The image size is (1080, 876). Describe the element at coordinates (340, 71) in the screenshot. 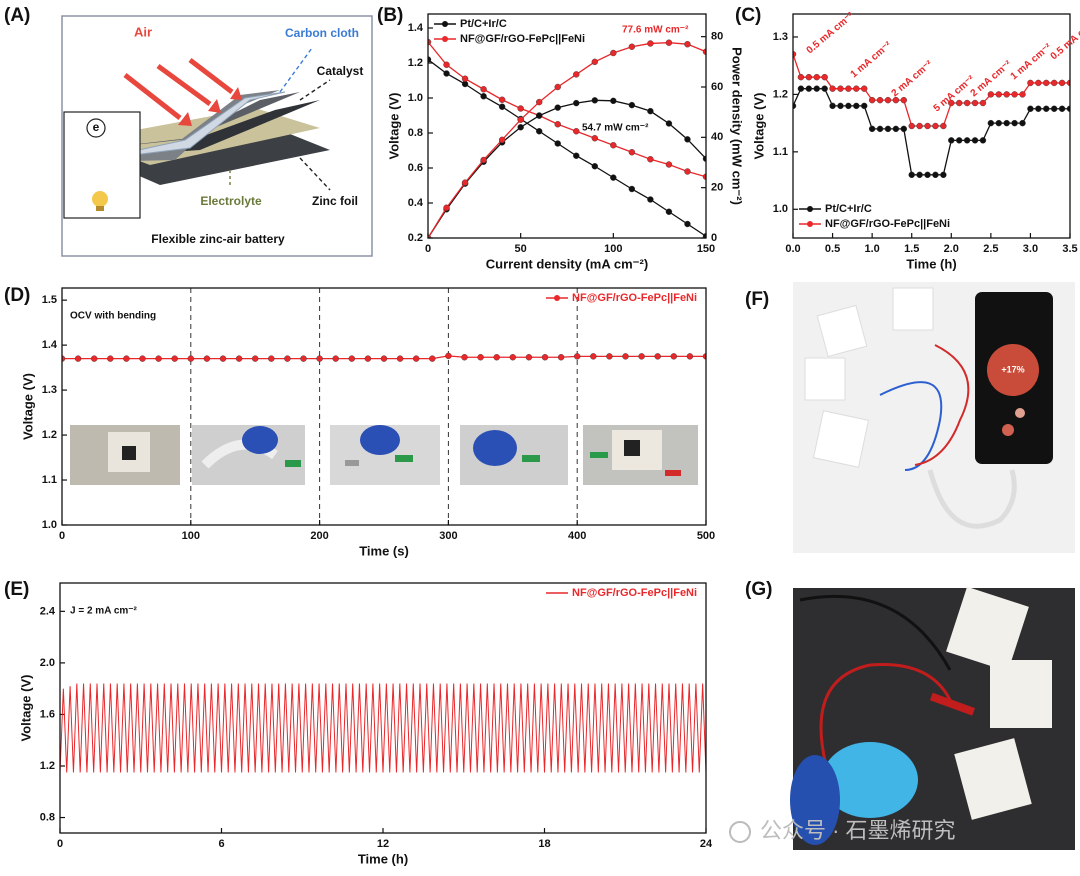

I see `catalyst-label: Catalyst` at that location.